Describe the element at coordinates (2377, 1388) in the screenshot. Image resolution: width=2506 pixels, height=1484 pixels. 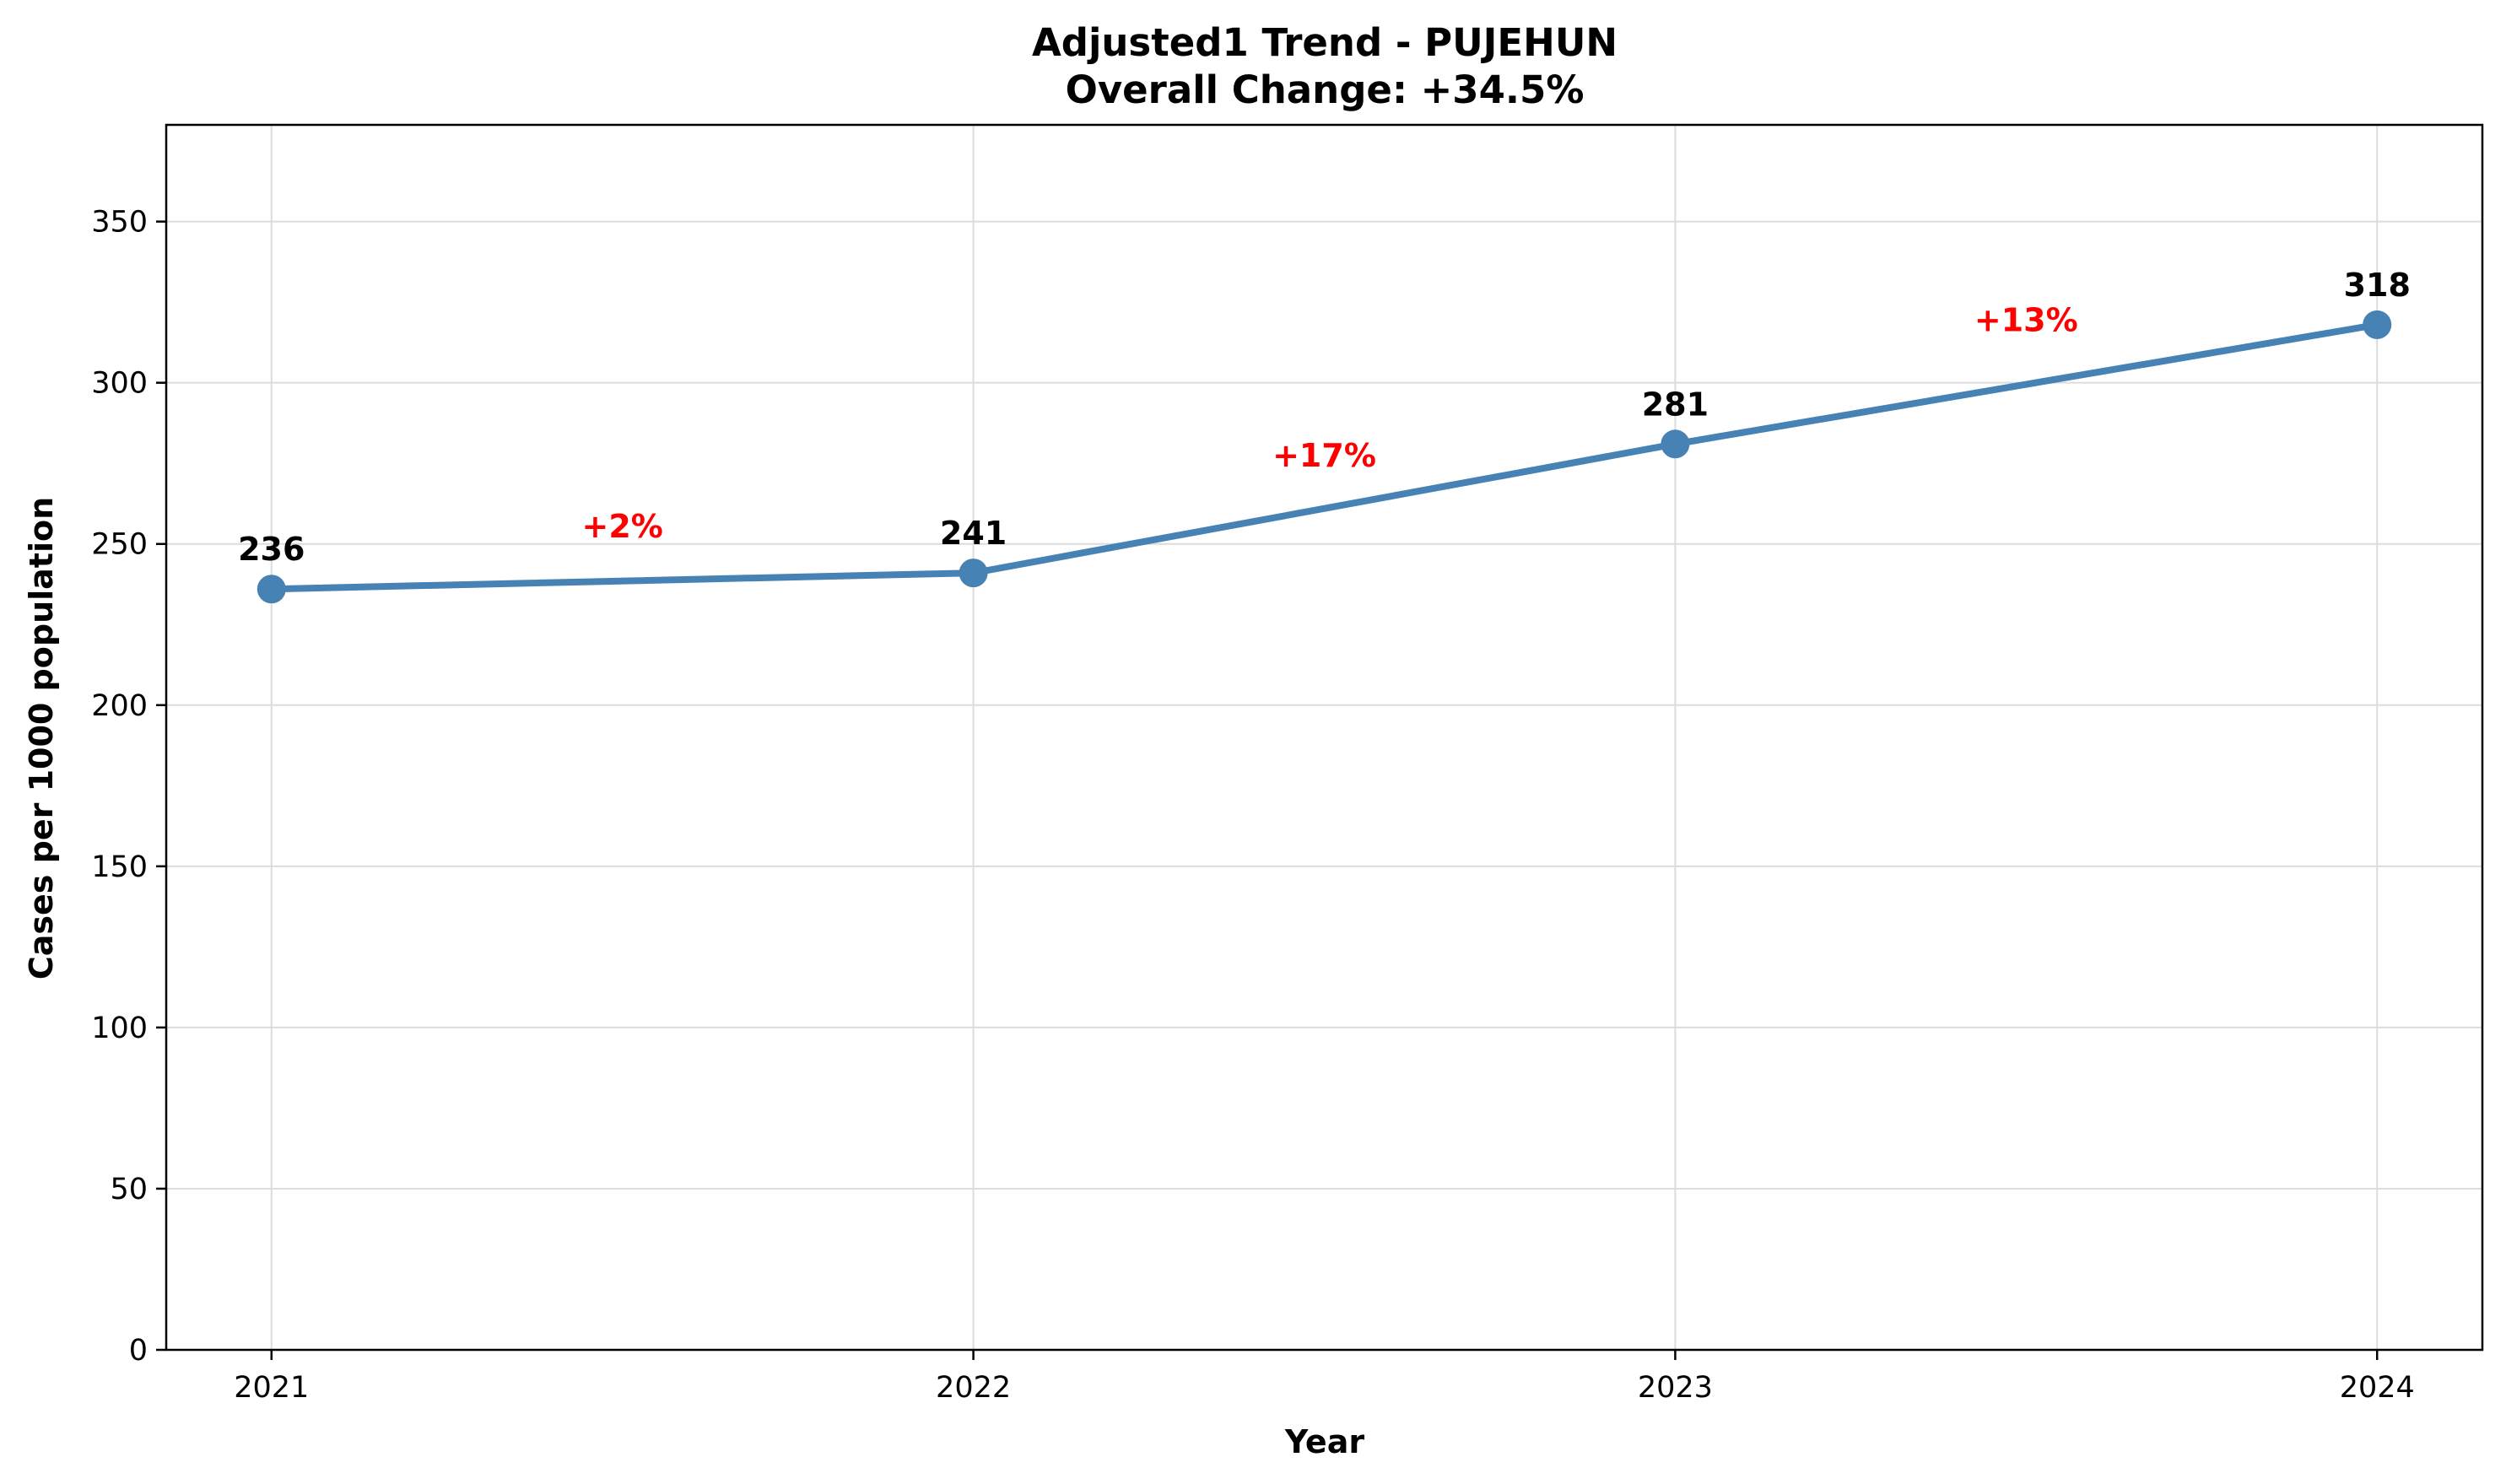
I see `x-tick-label: 2024` at that location.